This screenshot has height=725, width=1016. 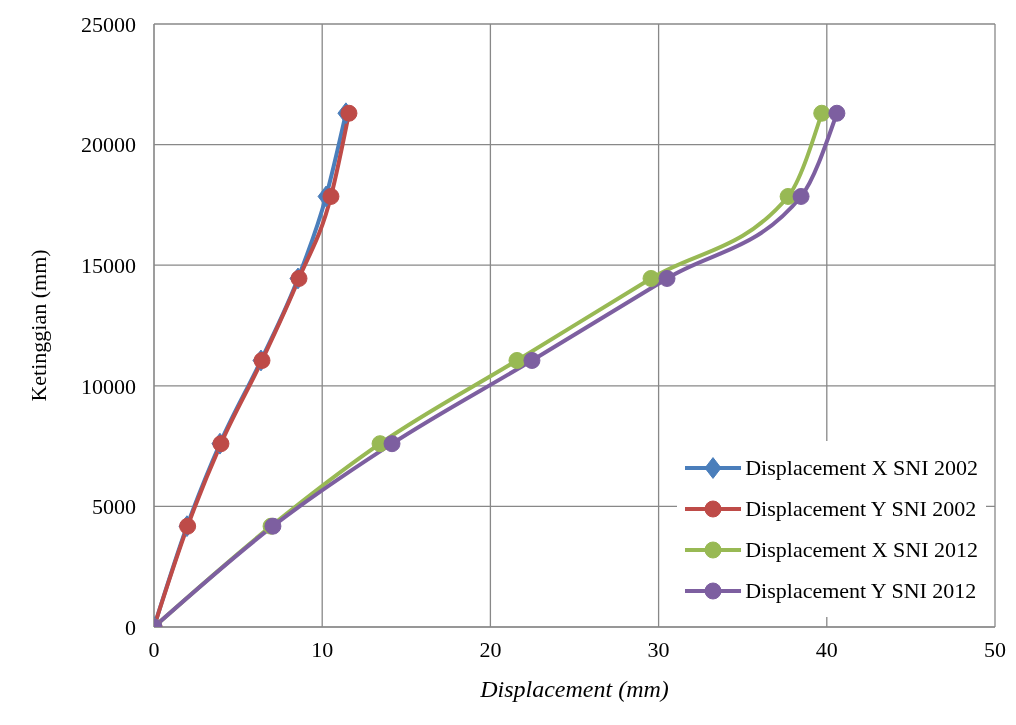 I want to click on y-tick-label: 5000, so click(x=114, y=507).